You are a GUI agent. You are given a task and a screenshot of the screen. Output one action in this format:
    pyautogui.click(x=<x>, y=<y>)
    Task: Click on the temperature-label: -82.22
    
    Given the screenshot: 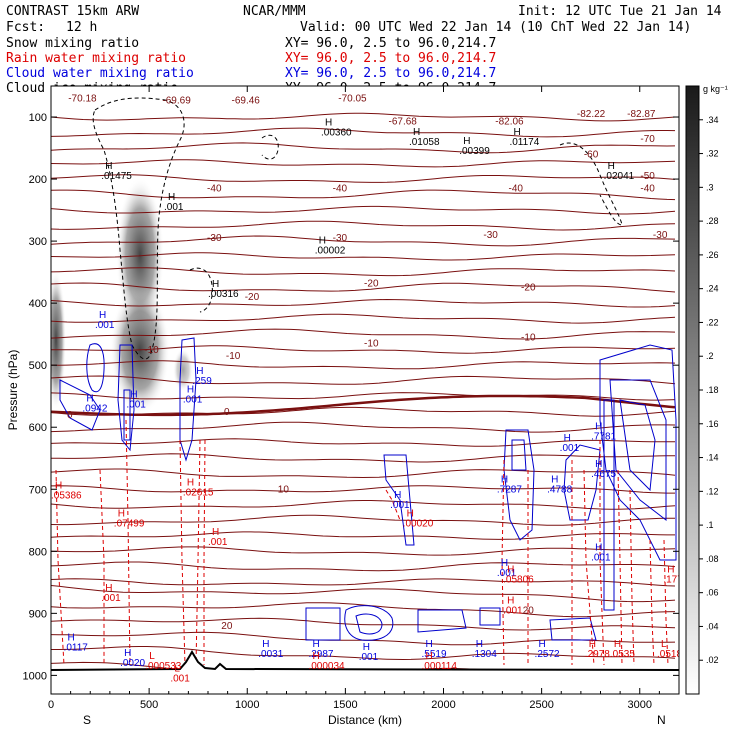 What is the action you would take?
    pyautogui.click(x=591, y=114)
    